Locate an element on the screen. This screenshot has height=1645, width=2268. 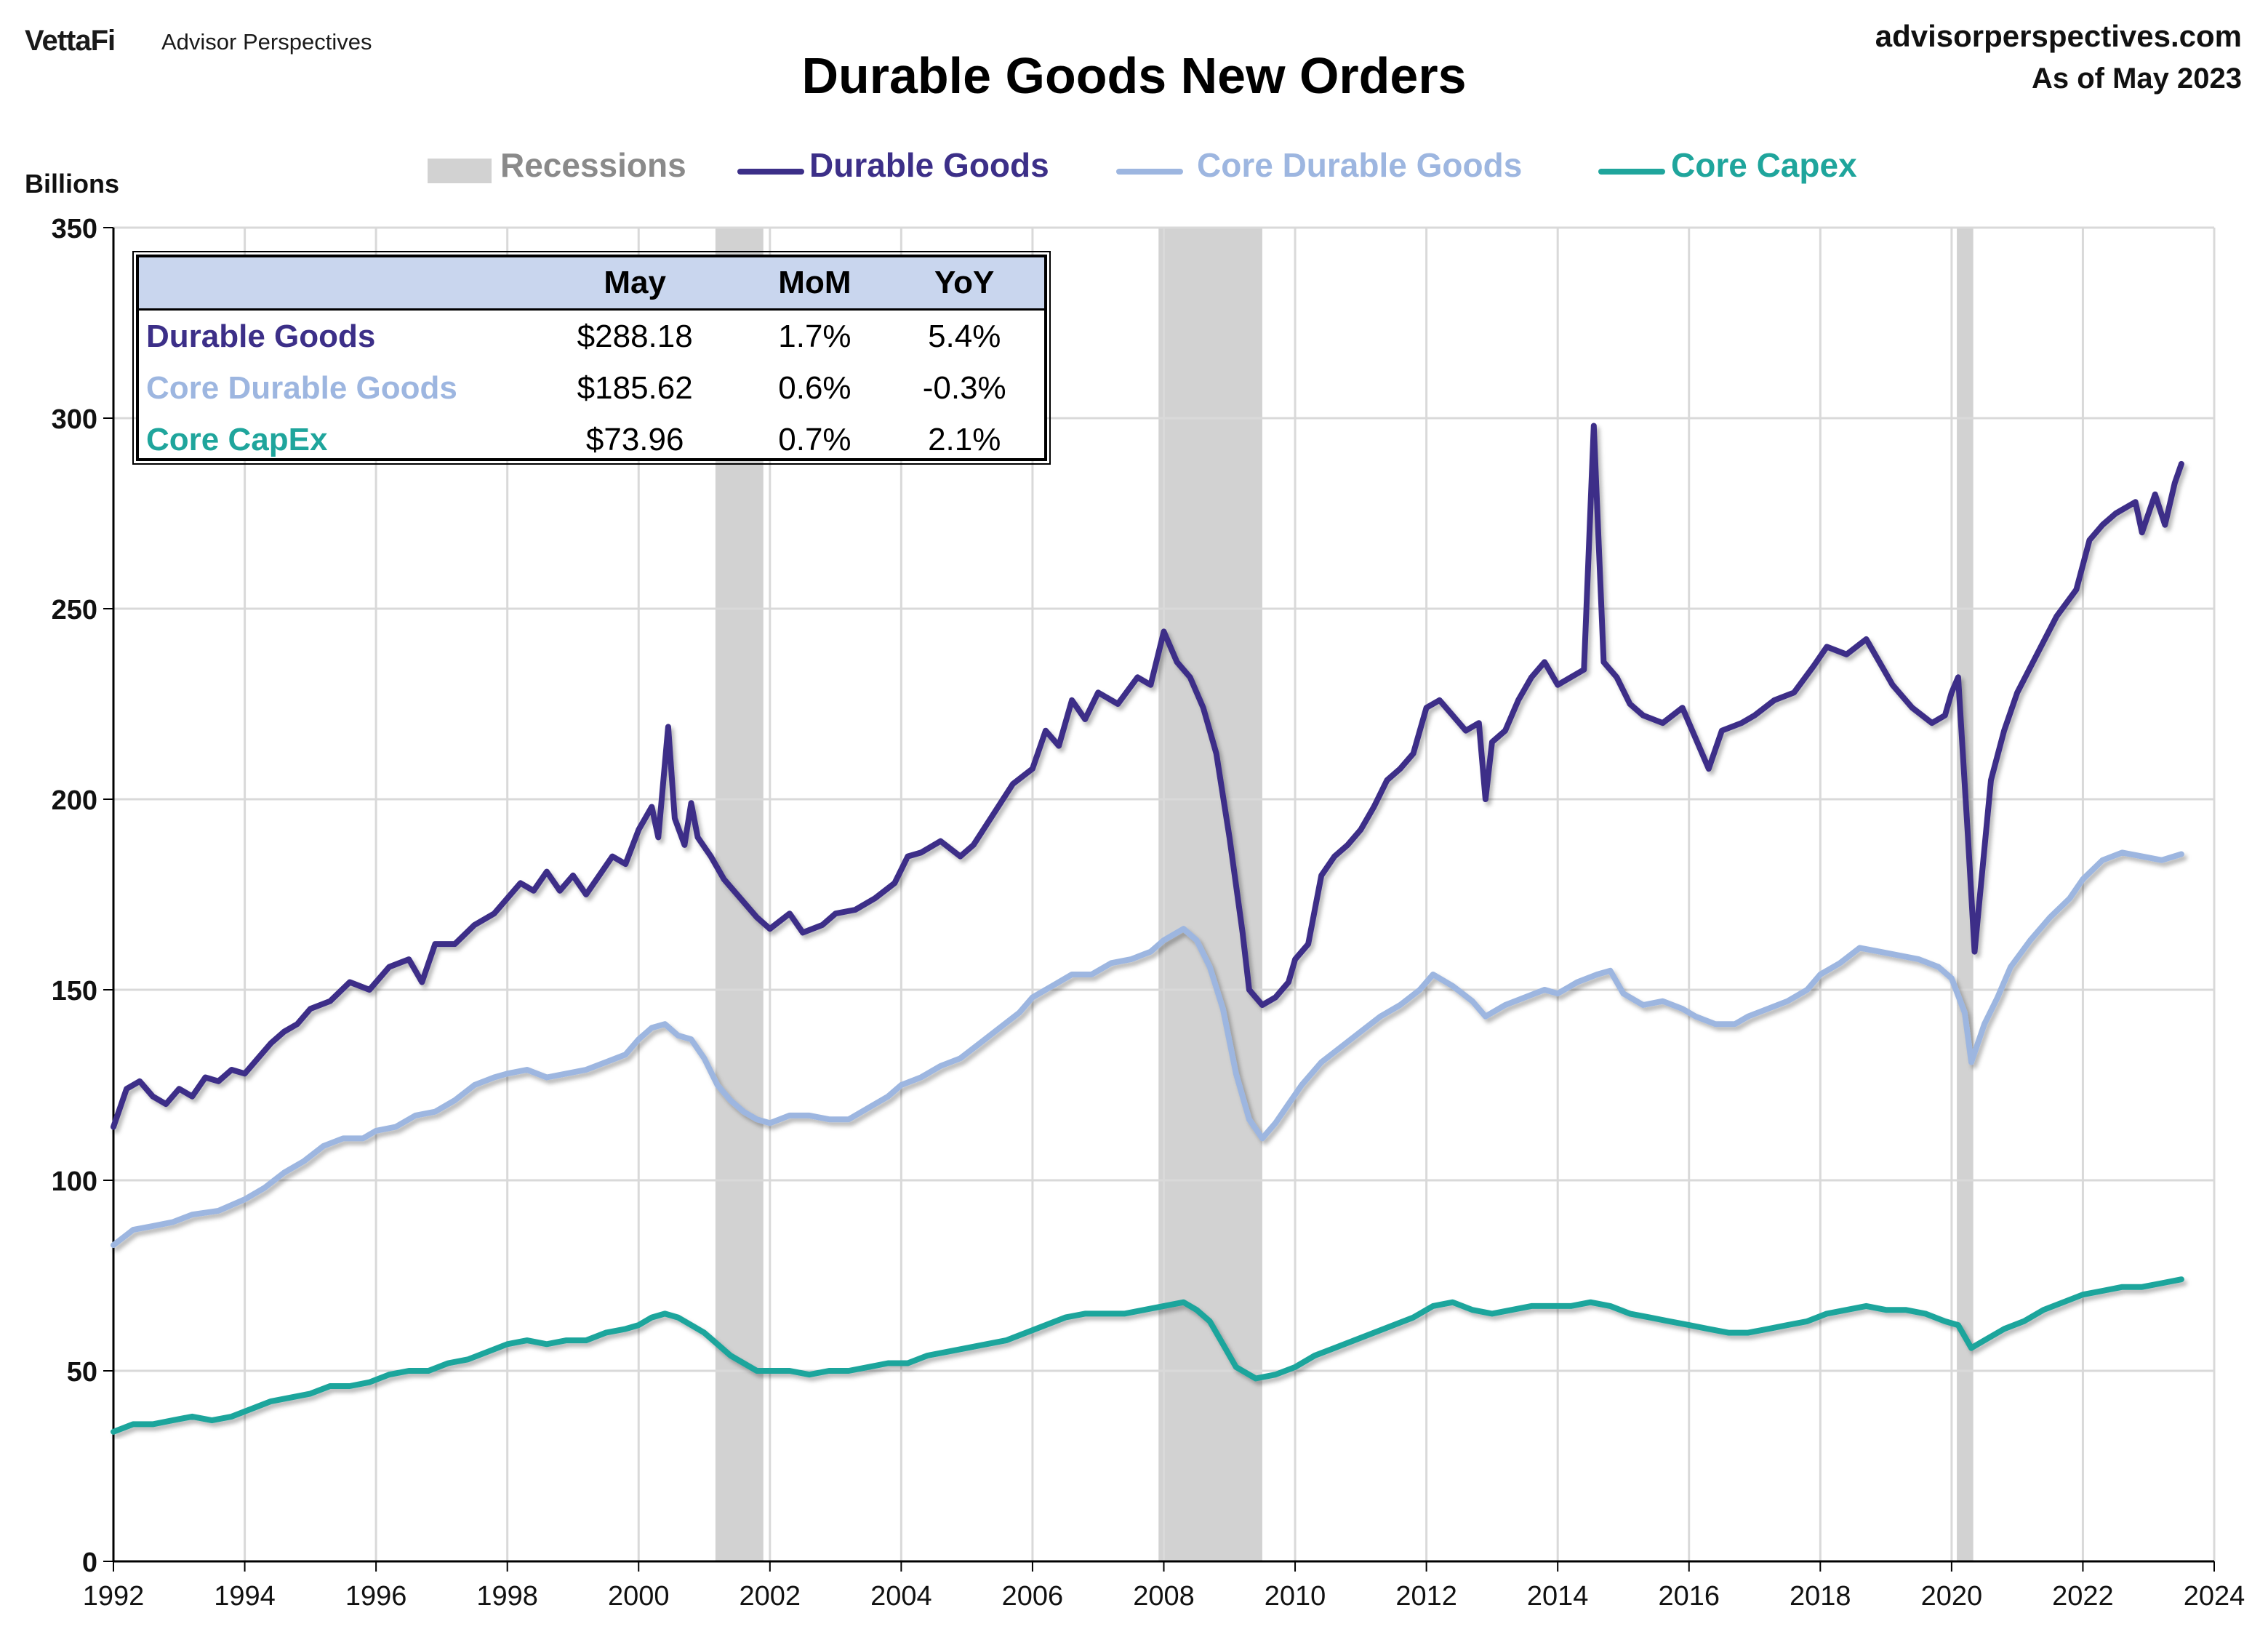
x-tick-label: 2006 is located at coordinates (1033, 1596).